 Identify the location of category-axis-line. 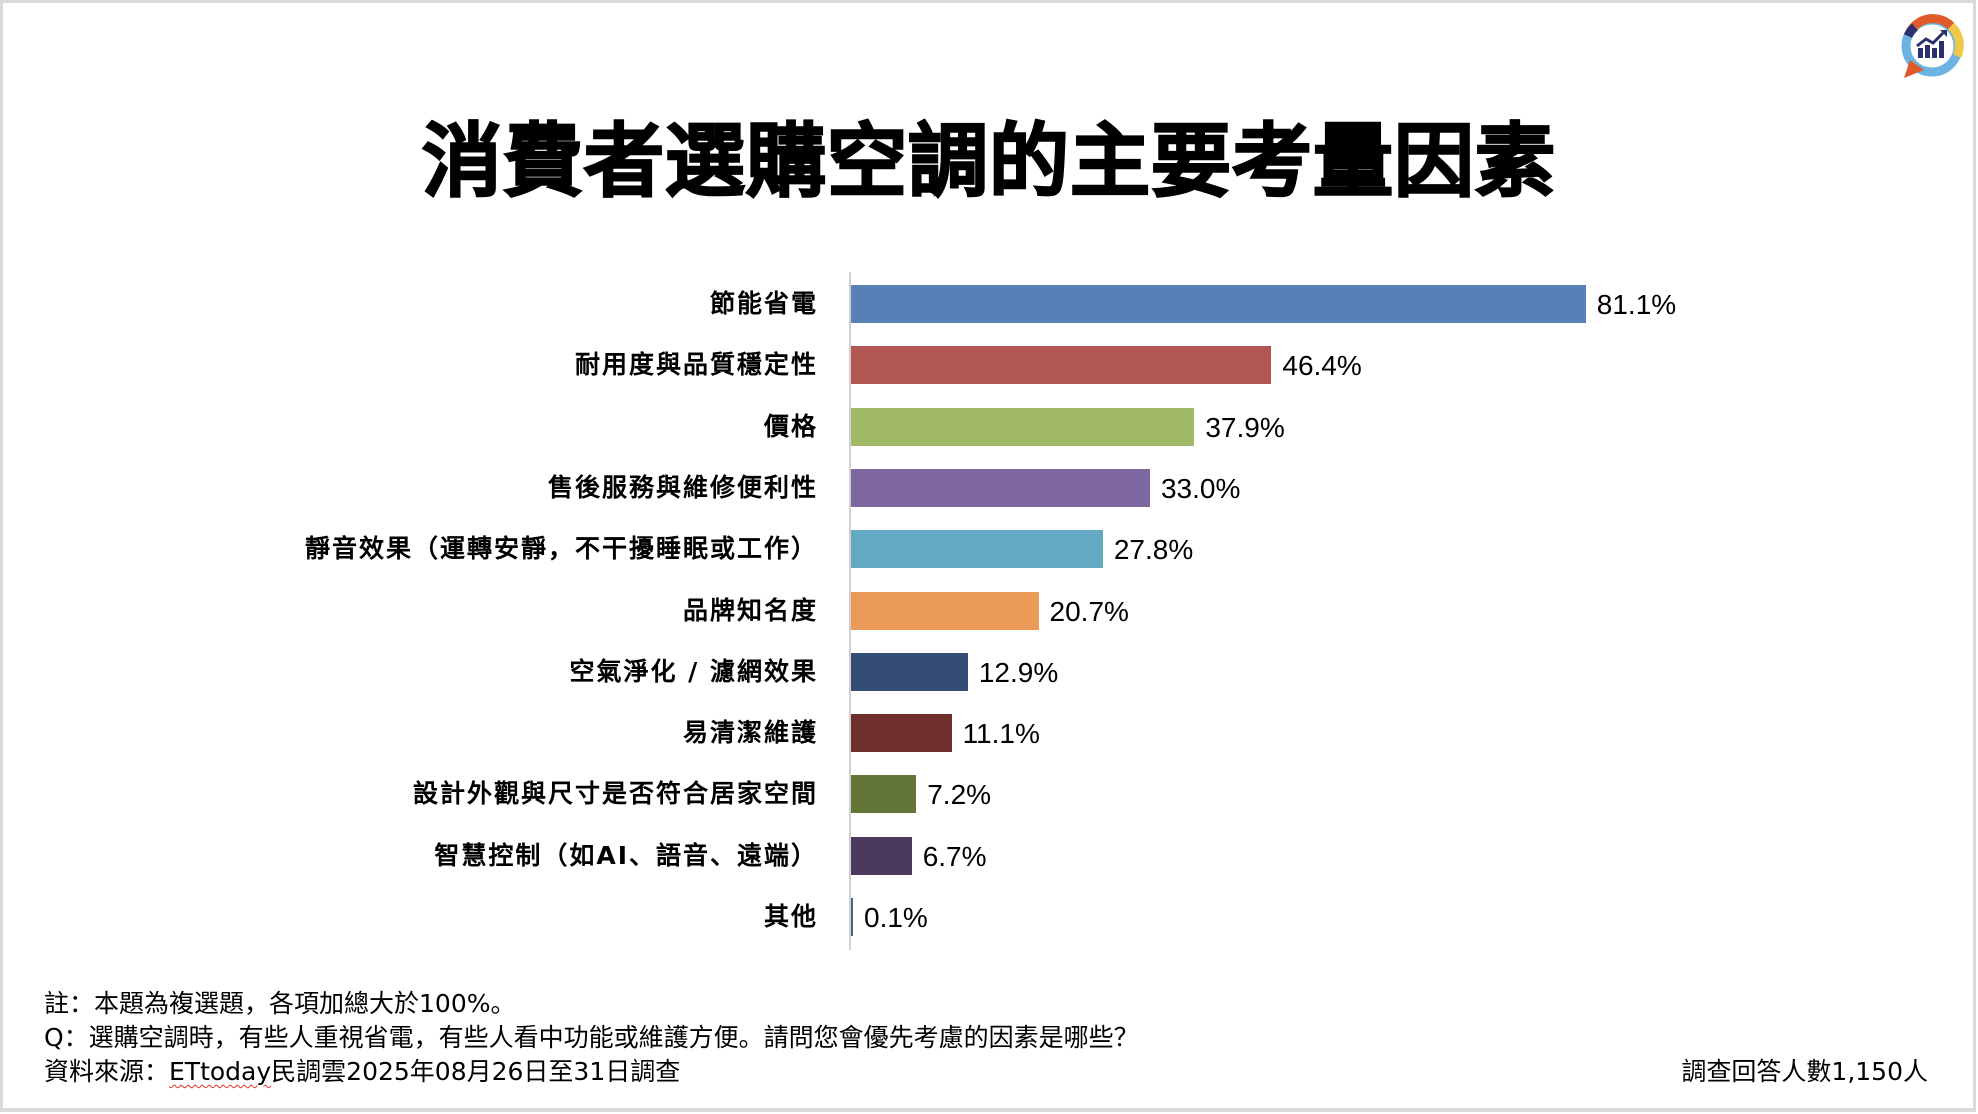
(850, 611).